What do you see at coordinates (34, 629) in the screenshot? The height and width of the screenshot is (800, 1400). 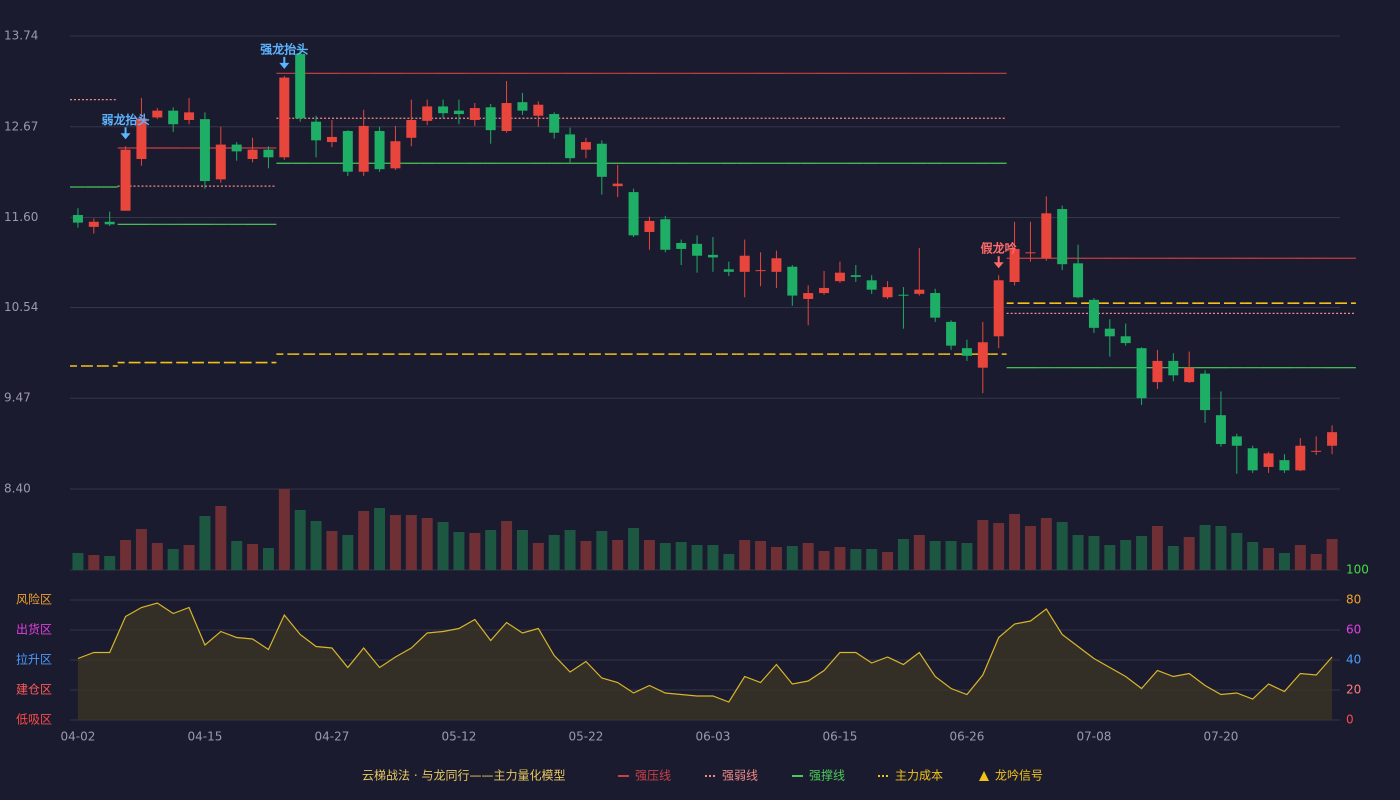 I see `zone-label: 出货区` at bounding box center [34, 629].